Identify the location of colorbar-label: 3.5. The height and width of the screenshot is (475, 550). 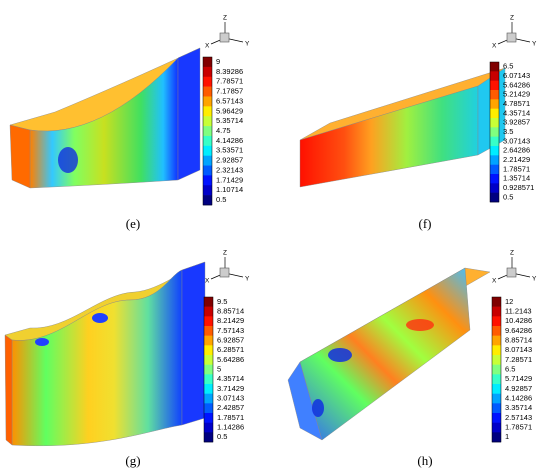
(508, 131).